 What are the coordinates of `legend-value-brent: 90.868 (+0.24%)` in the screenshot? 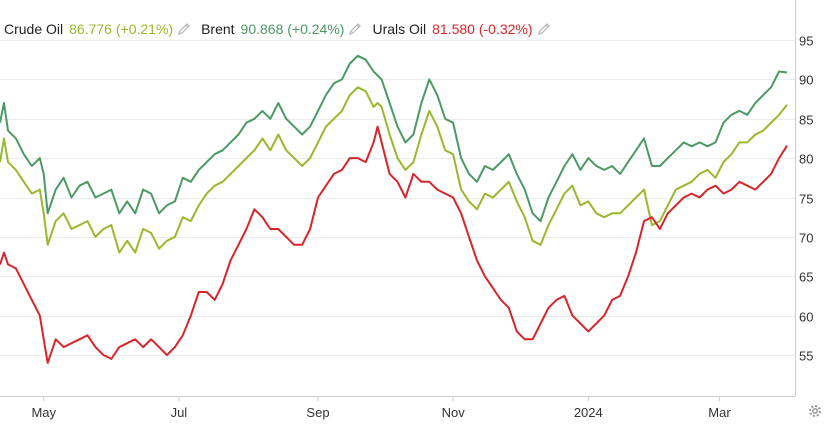 It's located at (292, 29).